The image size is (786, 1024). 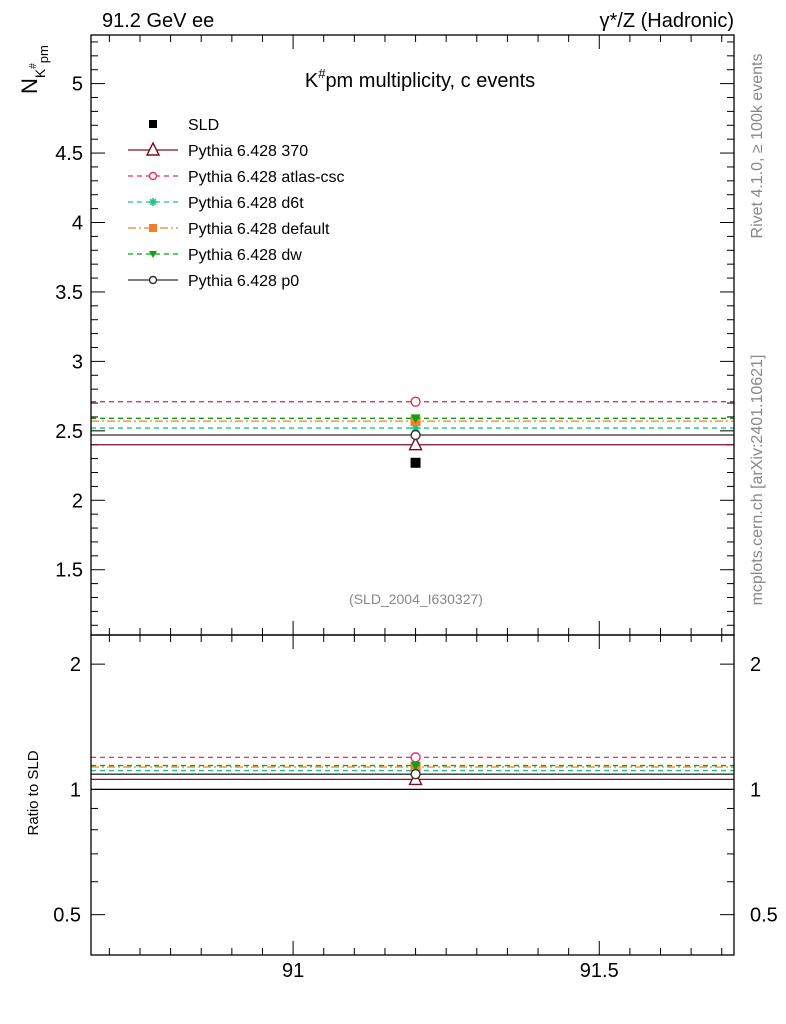 I want to click on plot-title: K#pm multiplicity, c events, so click(x=420, y=79).